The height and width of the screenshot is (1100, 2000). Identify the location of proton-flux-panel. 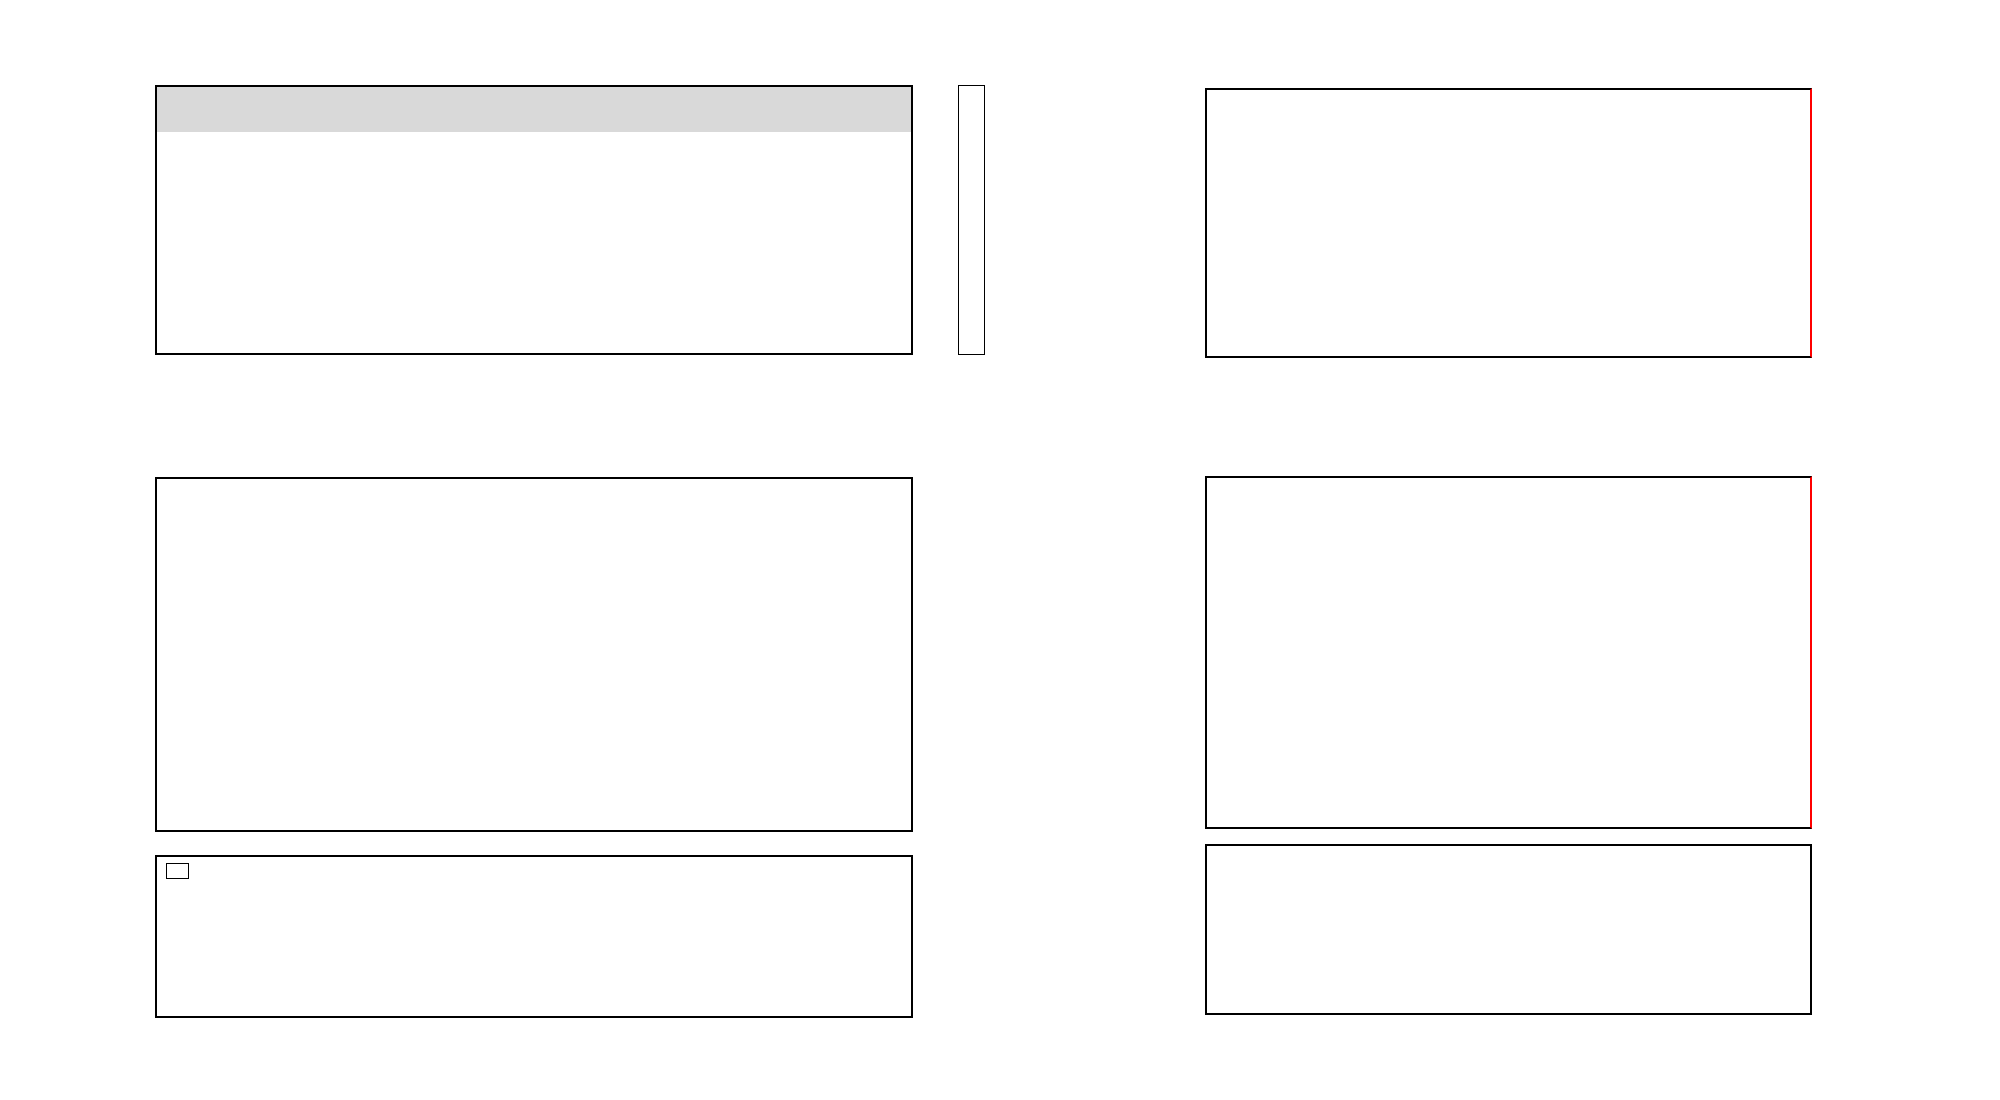
(1508, 929).